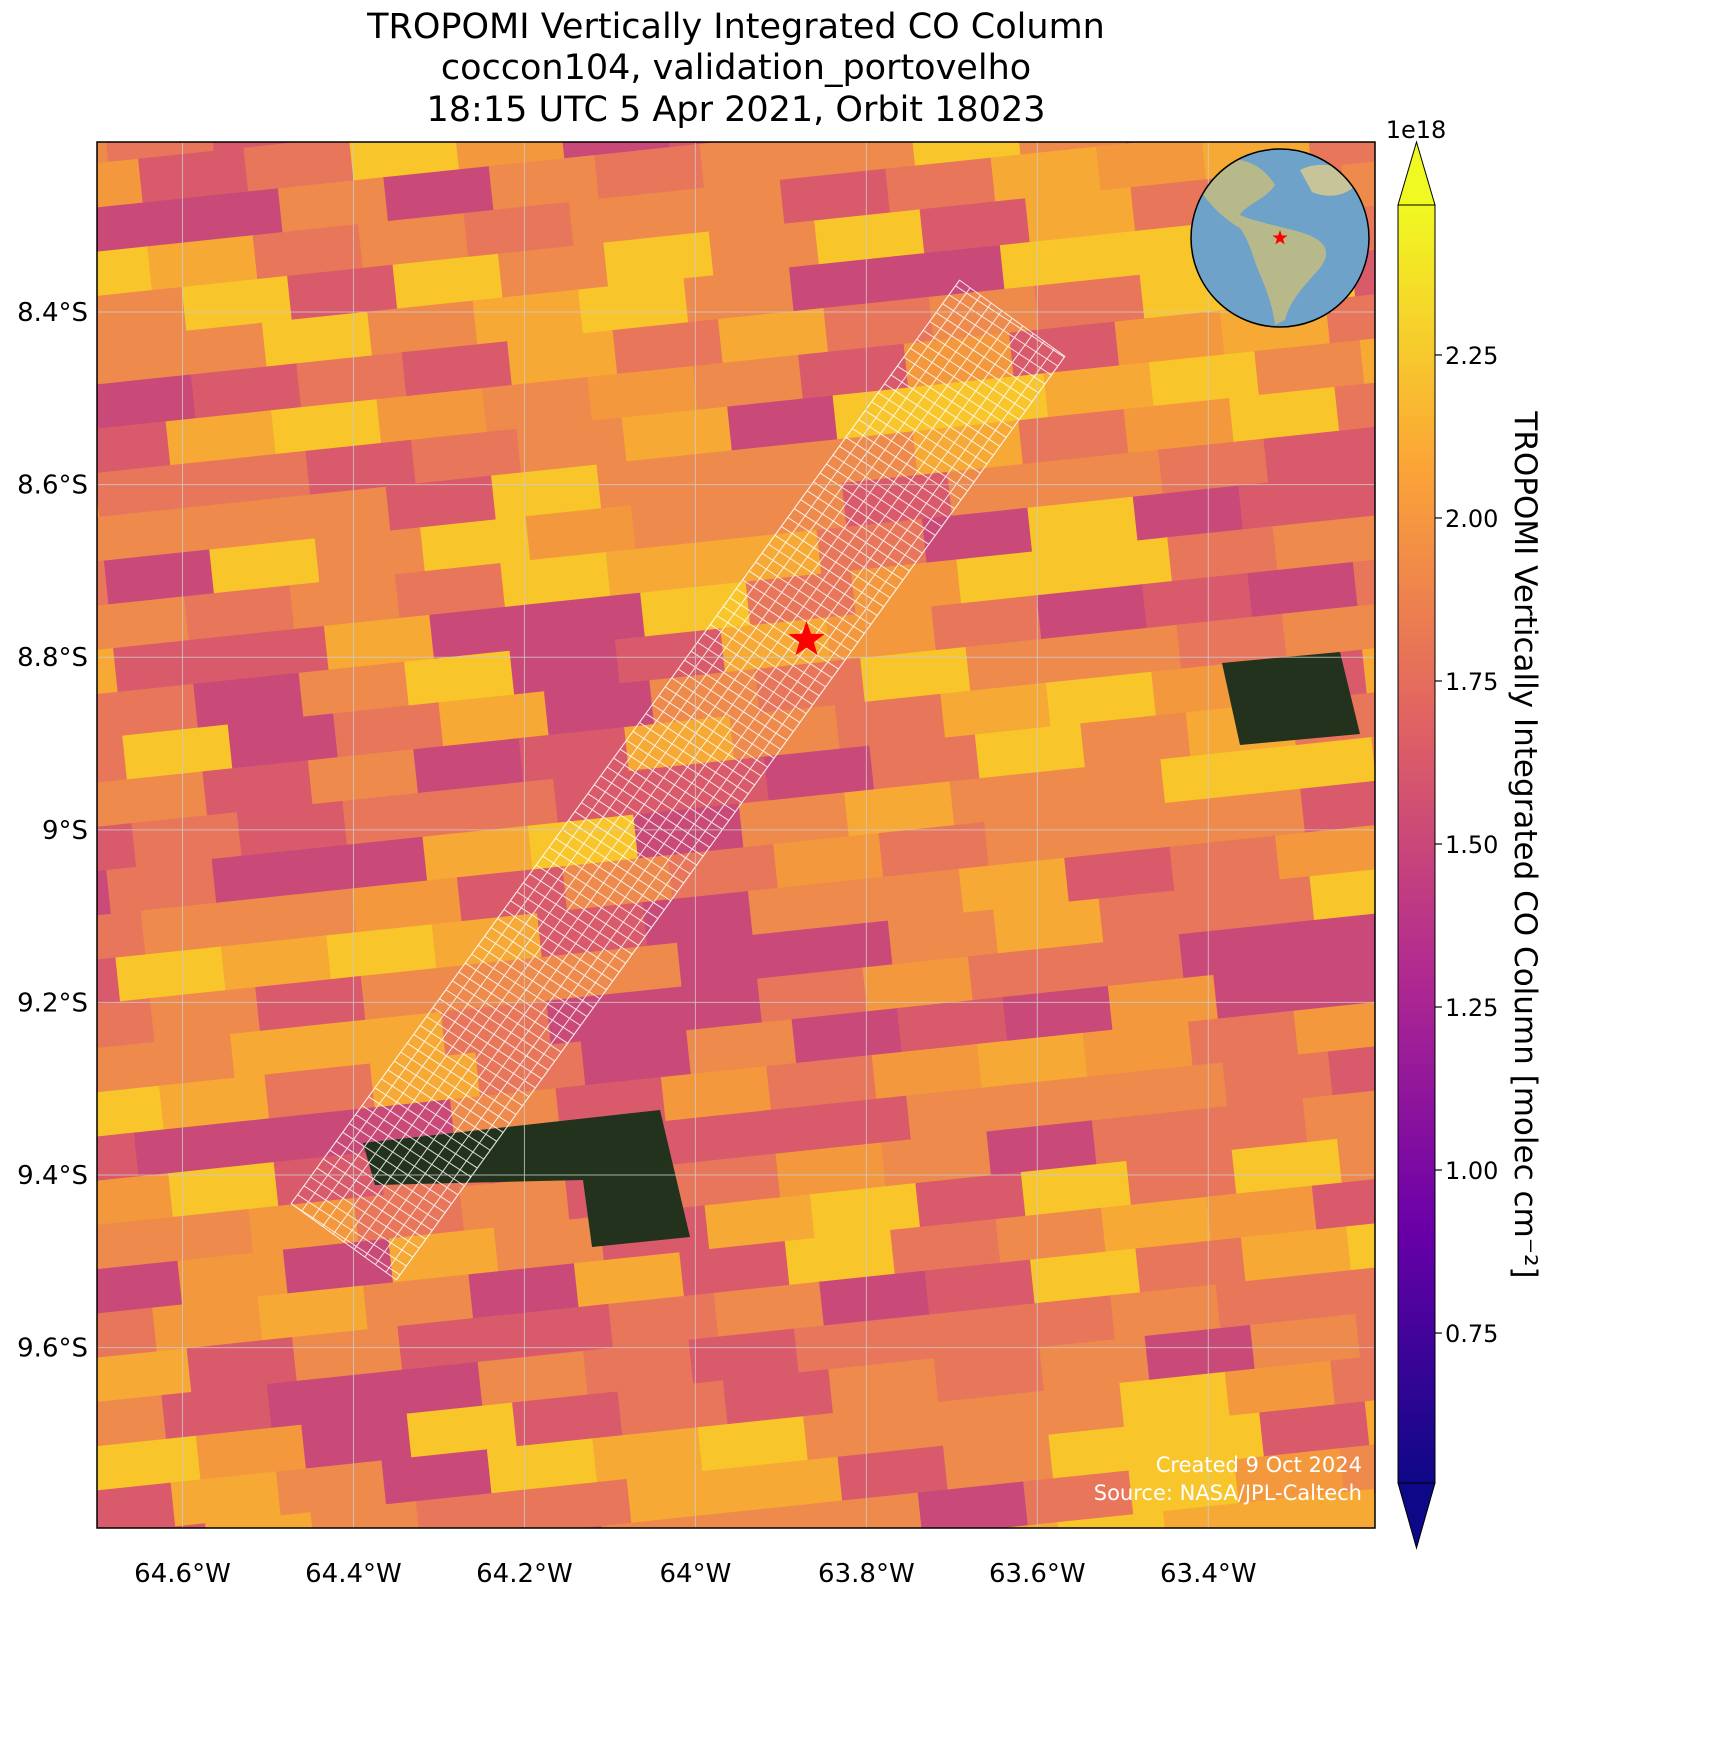 The image size is (1735, 1748). I want to click on title-line: 18:15 UTC 5 Apr 2021, Orbit 18023, so click(736, 110).